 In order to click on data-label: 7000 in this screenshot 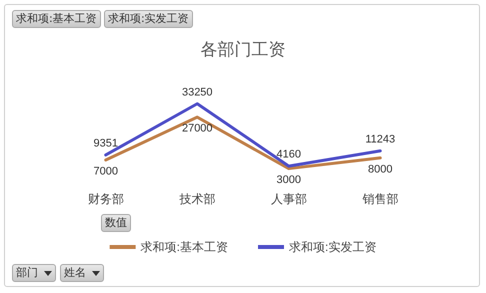, I will do `click(106, 172)`.